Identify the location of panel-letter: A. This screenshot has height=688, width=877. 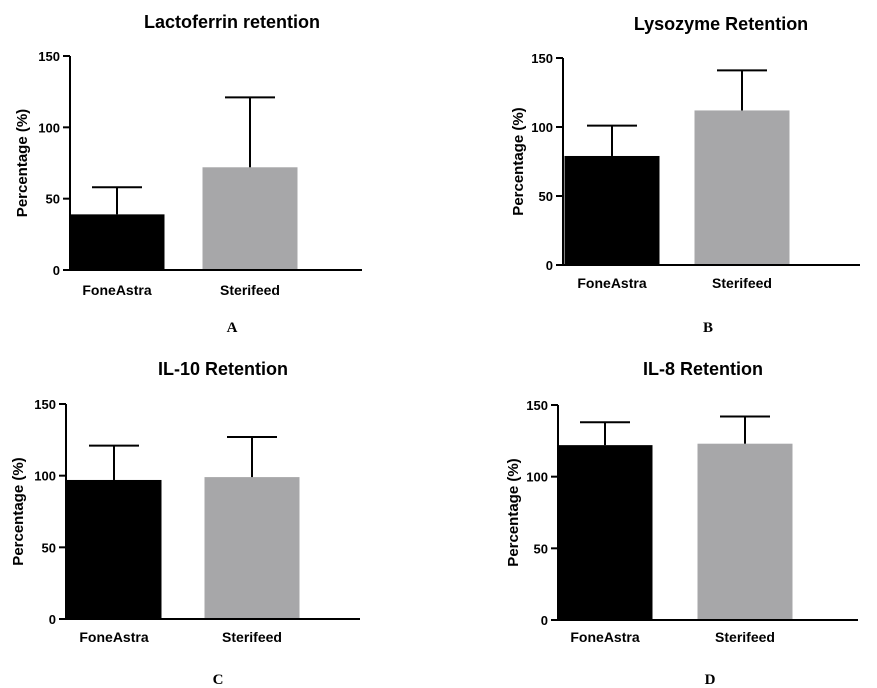
(232, 328).